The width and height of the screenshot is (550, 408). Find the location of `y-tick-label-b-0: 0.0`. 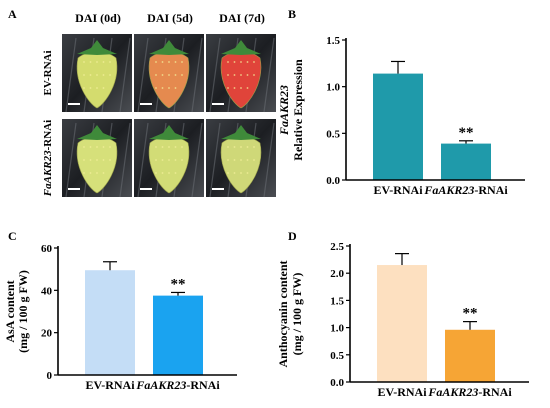

y-tick-label-b-0: 0.0 is located at coordinates (333, 181).